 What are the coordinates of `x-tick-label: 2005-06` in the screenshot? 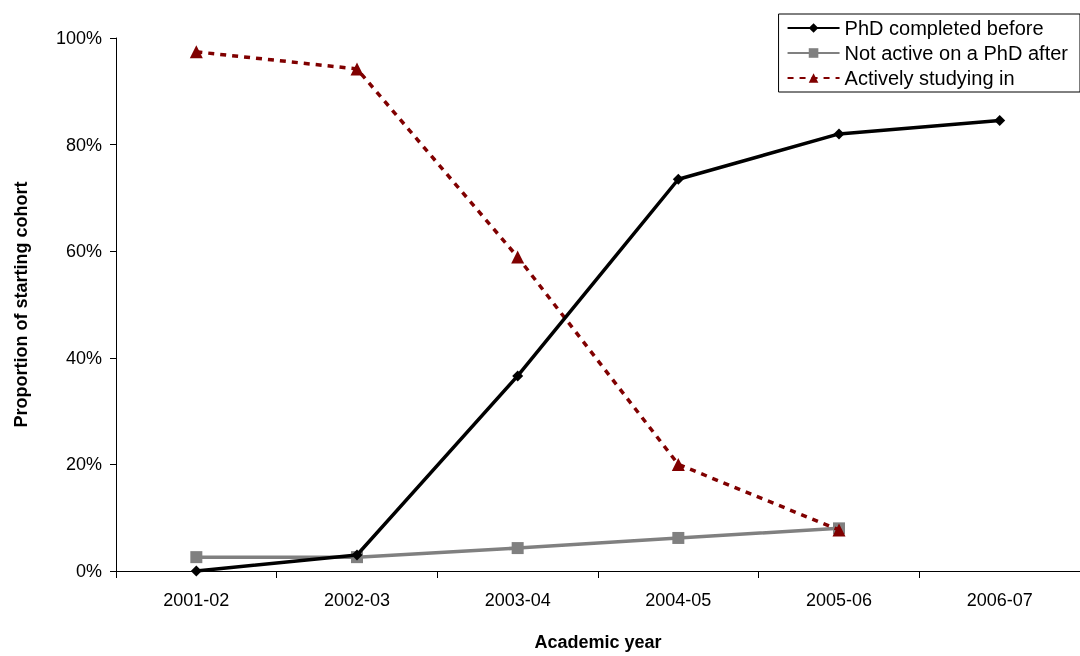 It's located at (839, 600).